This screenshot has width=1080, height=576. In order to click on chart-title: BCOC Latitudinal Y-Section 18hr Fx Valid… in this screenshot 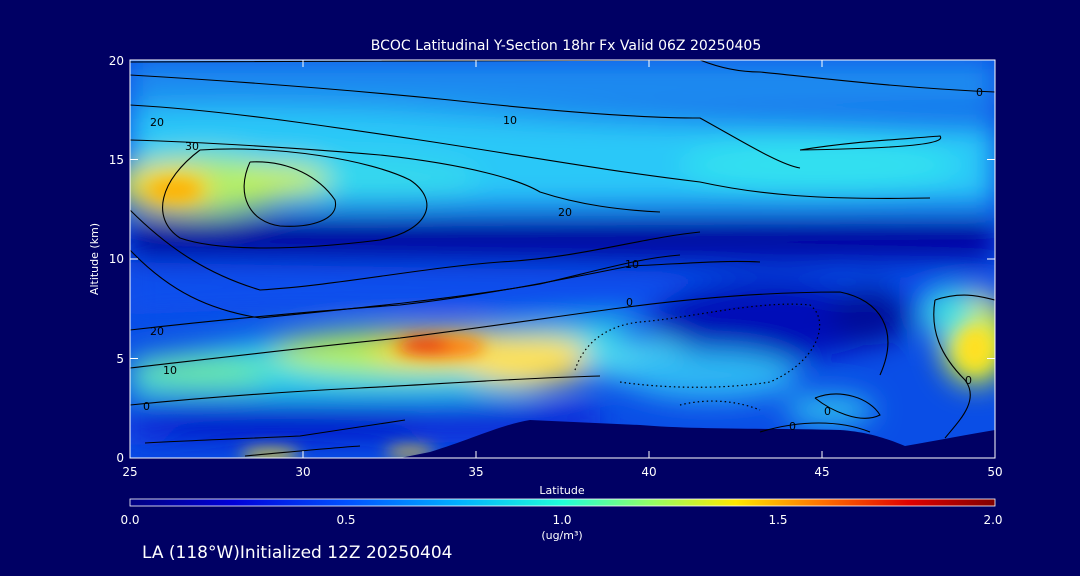, I will do `click(566, 46)`.